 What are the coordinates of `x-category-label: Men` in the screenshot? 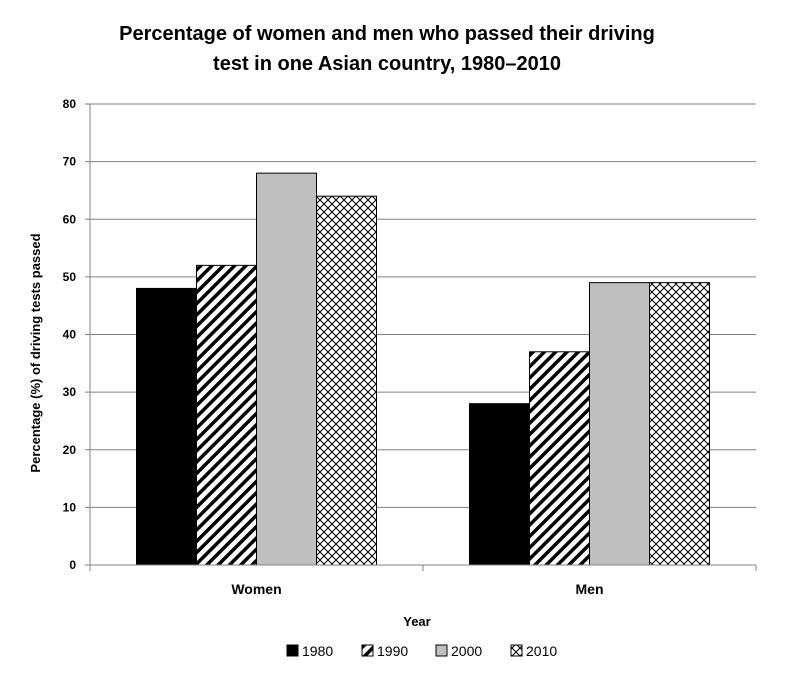 It's located at (590, 589).